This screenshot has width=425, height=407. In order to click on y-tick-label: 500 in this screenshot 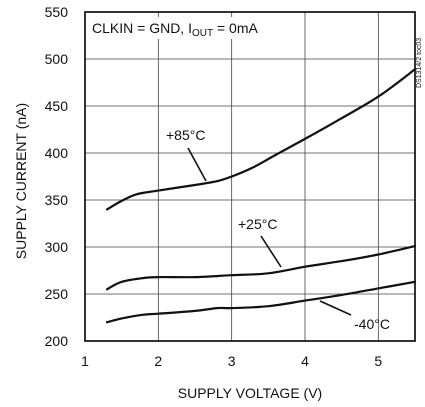, I will do `click(57, 59)`.